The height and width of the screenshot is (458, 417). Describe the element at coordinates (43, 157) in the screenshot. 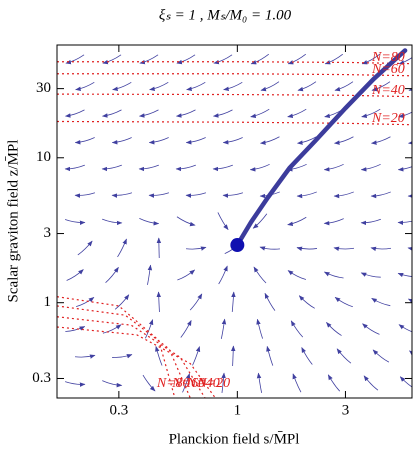

I see `y-tick-label: 10` at that location.